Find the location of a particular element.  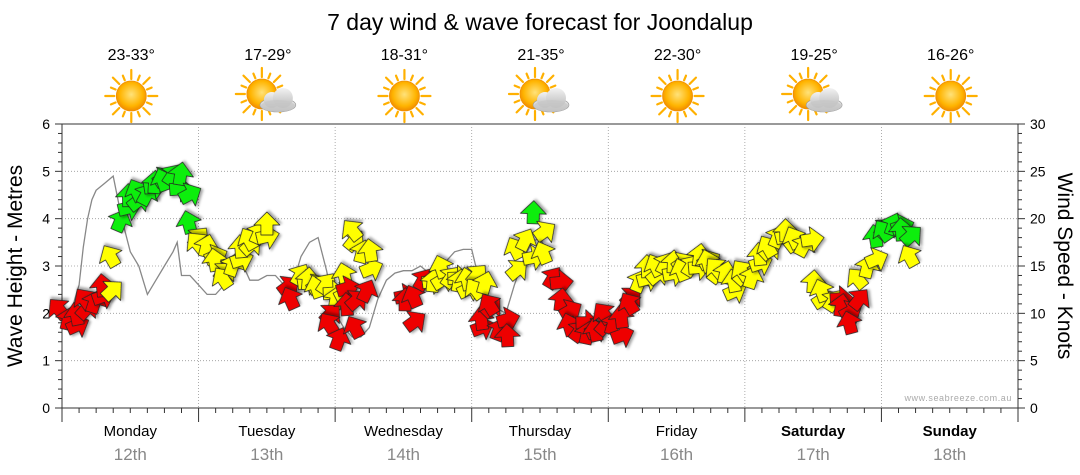

left-tick-label: 1 is located at coordinates (46, 361).